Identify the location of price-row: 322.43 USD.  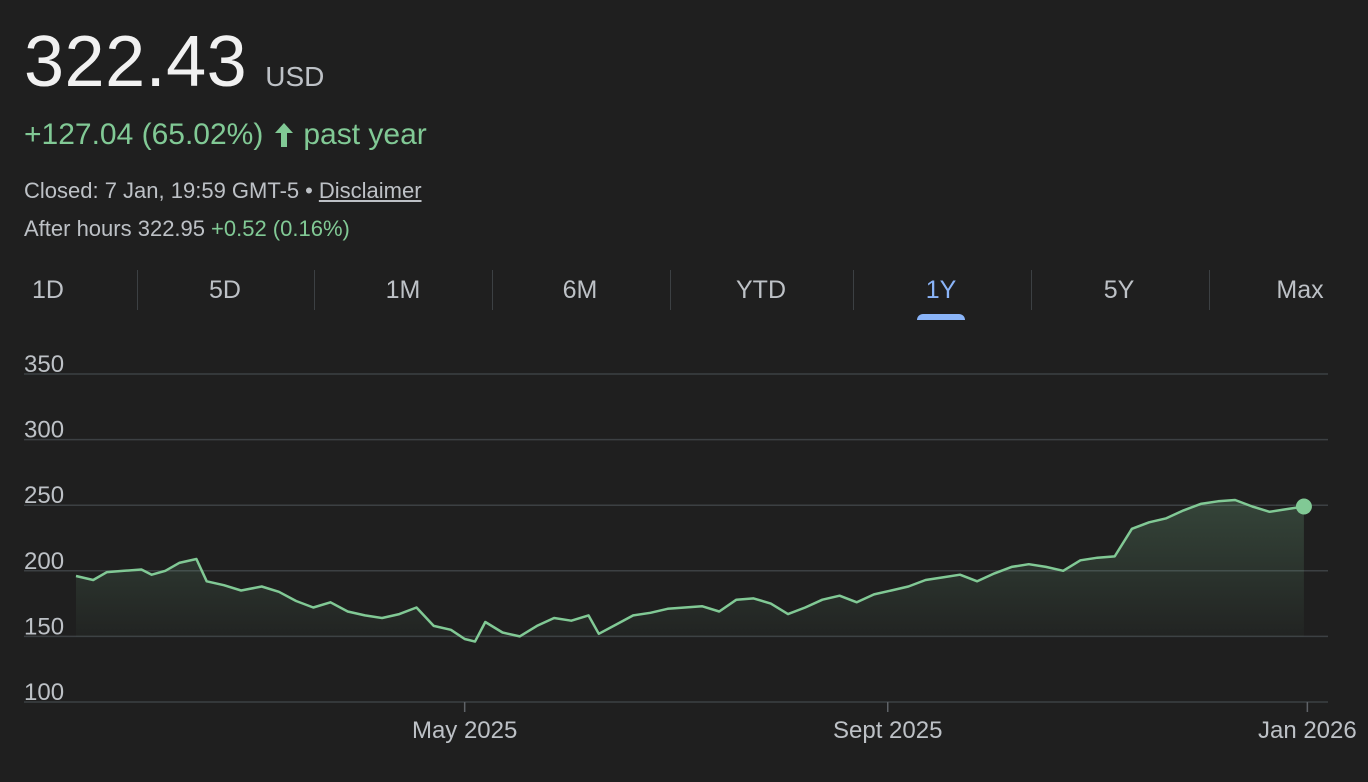
(174, 62).